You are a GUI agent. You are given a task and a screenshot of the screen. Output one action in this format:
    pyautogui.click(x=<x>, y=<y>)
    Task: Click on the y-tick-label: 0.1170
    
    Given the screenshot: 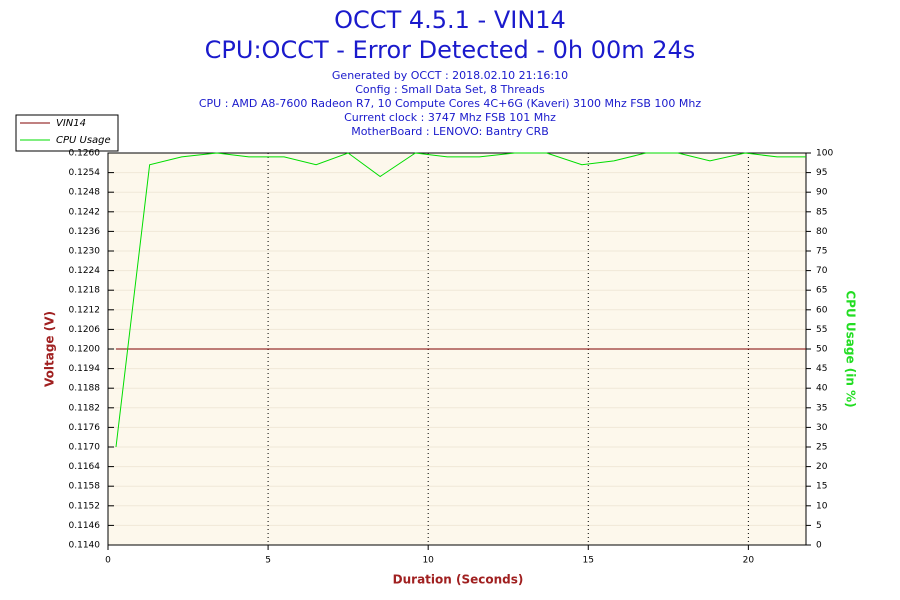 What is the action you would take?
    pyautogui.click(x=85, y=448)
    